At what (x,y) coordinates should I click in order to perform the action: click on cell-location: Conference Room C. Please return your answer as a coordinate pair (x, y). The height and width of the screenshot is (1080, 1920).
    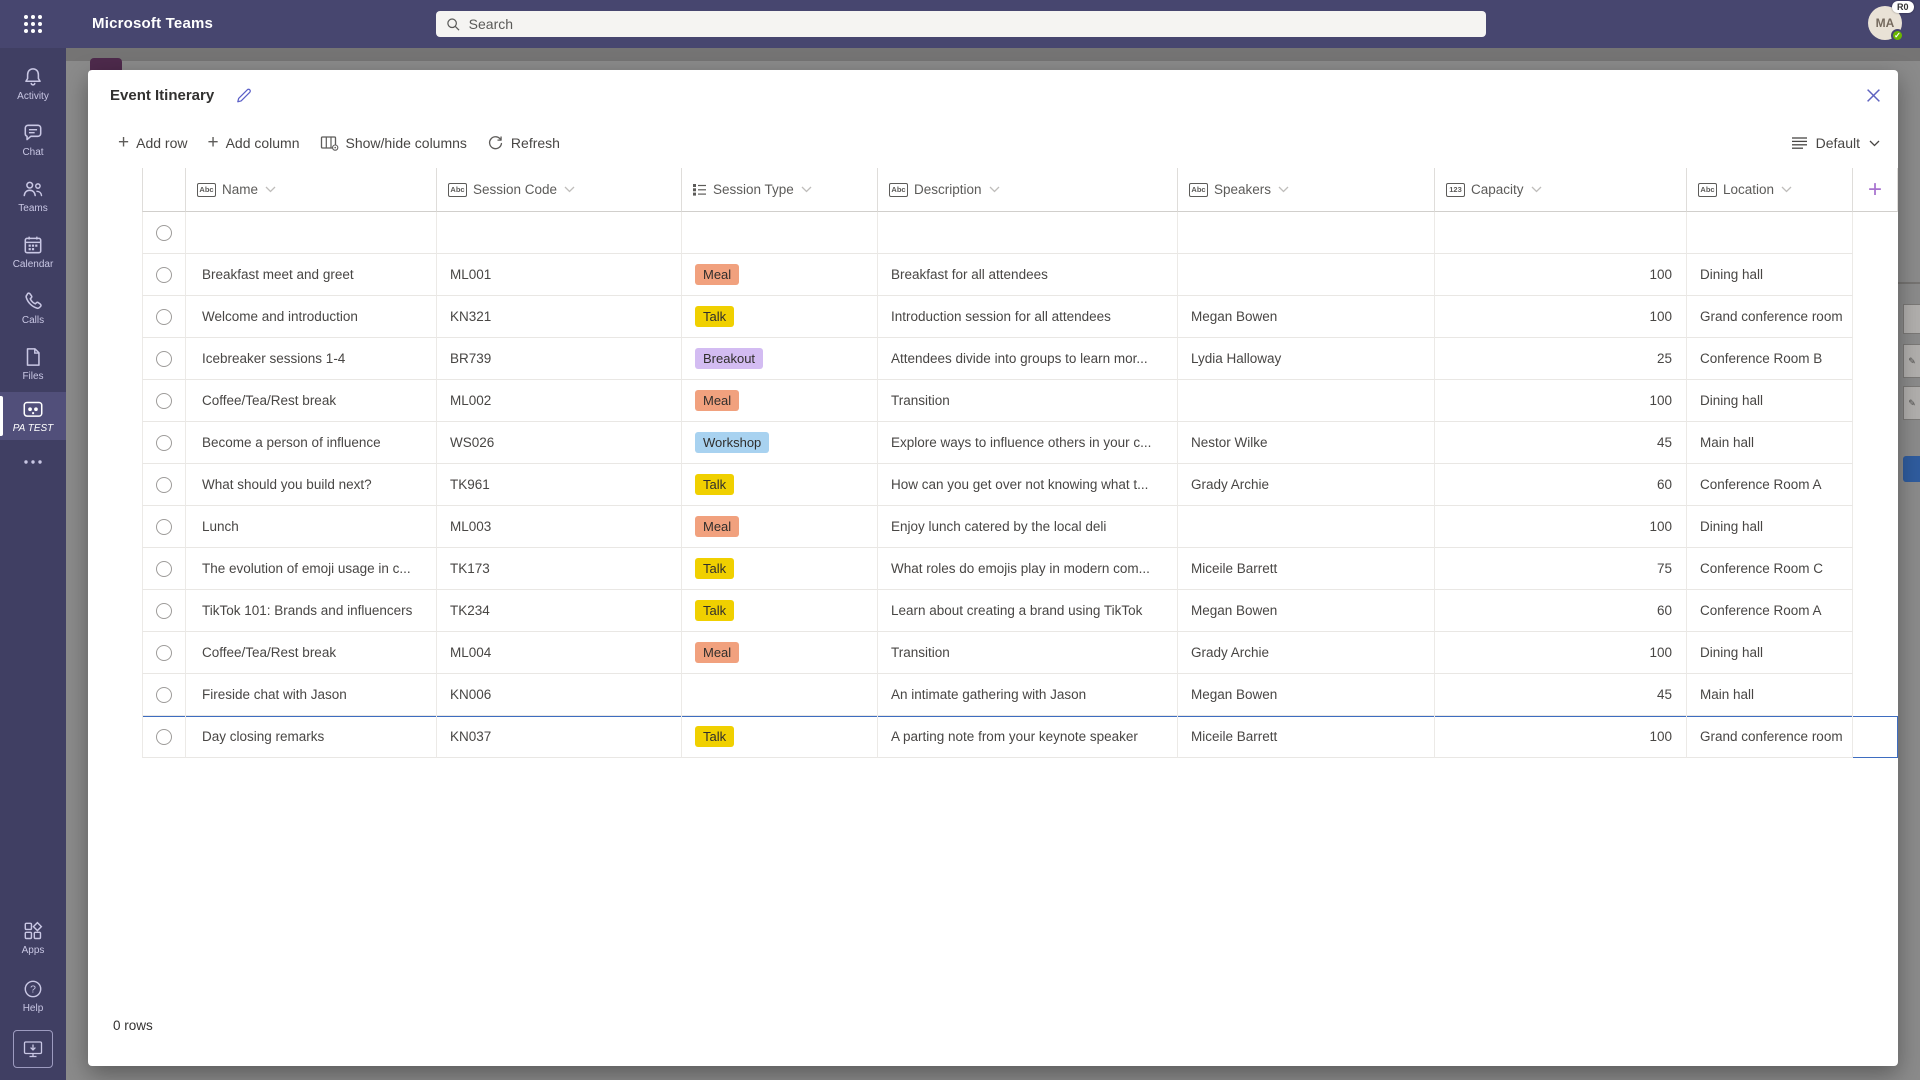
    Looking at the image, I should click on (1770, 569).